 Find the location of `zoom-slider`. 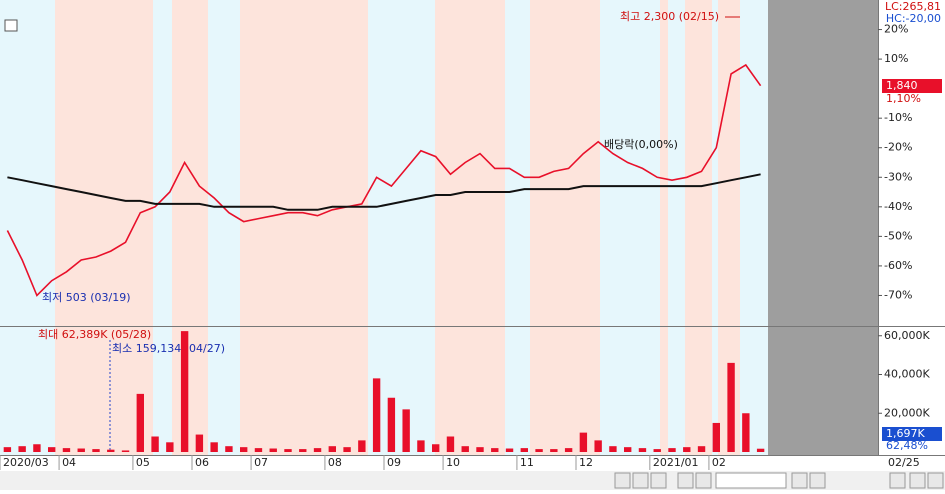

zoom-slider is located at coordinates (751, 480).